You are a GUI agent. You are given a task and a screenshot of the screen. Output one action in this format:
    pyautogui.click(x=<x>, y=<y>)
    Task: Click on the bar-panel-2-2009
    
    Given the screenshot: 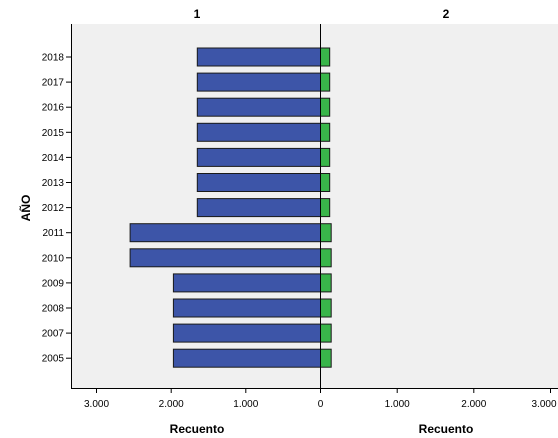 What is the action you would take?
    pyautogui.click(x=326, y=283)
    